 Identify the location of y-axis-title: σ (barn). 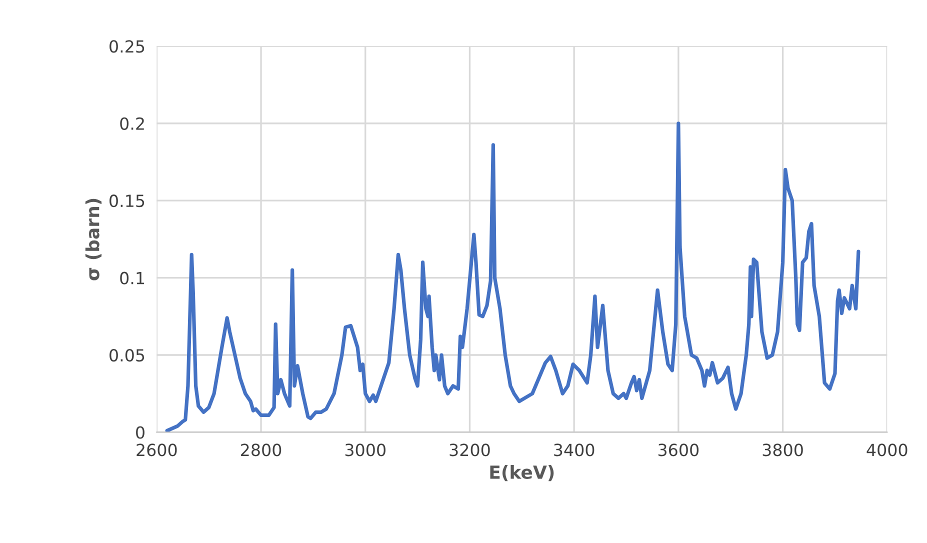
(93, 239).